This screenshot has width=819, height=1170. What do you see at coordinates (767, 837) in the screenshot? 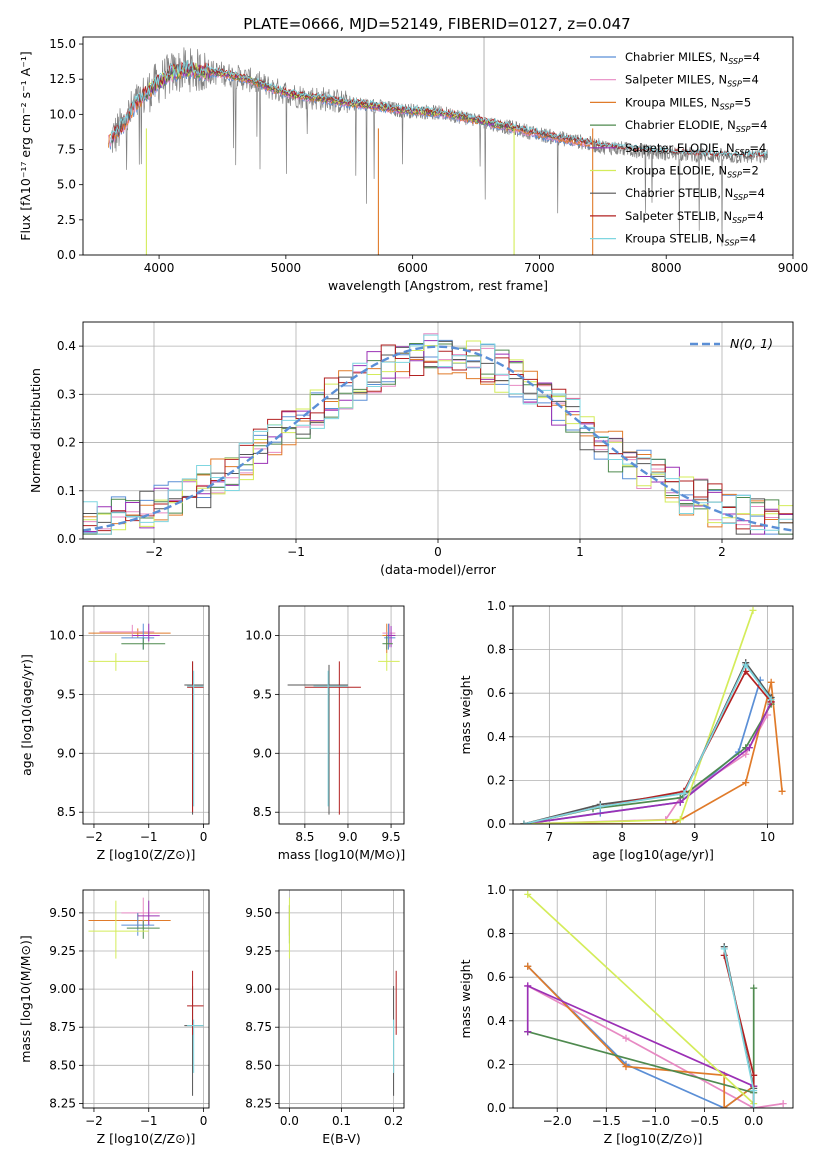
I see `x-tick-label: 10` at bounding box center [767, 837].